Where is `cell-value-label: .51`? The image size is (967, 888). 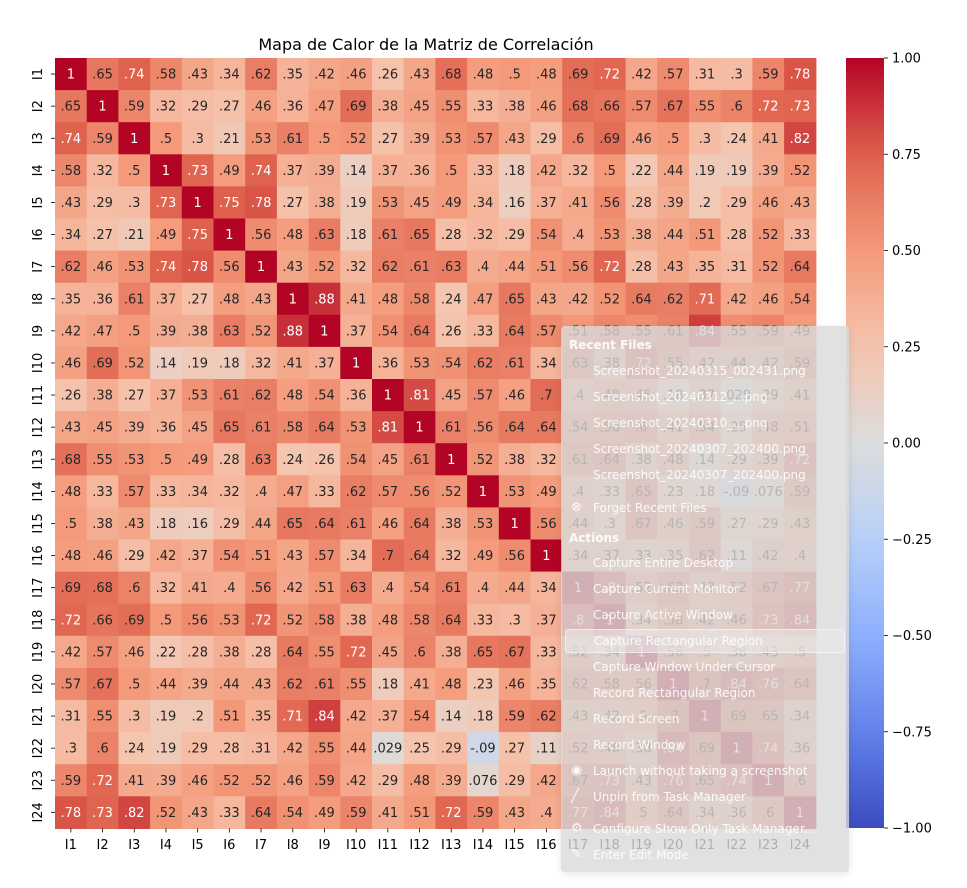 cell-value-label: .51 is located at coordinates (546, 267).